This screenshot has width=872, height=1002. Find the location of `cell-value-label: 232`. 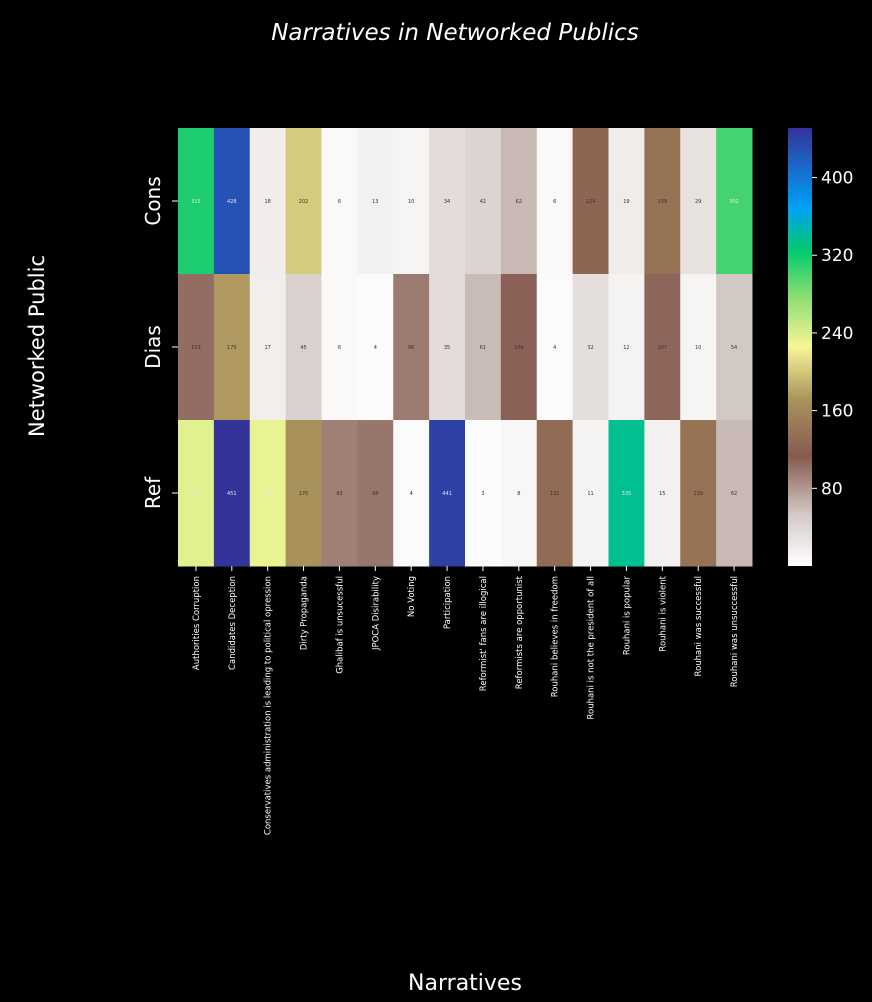

cell-value-label: 232 is located at coordinates (268, 494).